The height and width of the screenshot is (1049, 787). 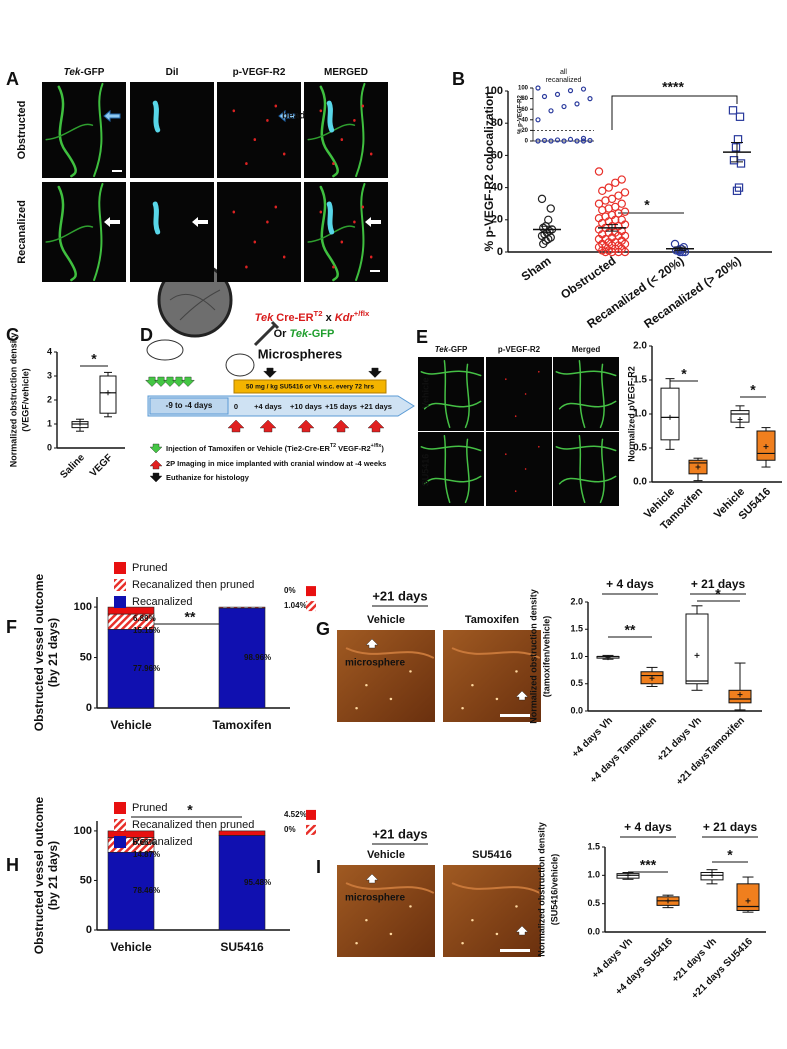 What do you see at coordinates (242, 947) in the screenshot?
I see `x-tick-label: SU5416` at bounding box center [242, 947].